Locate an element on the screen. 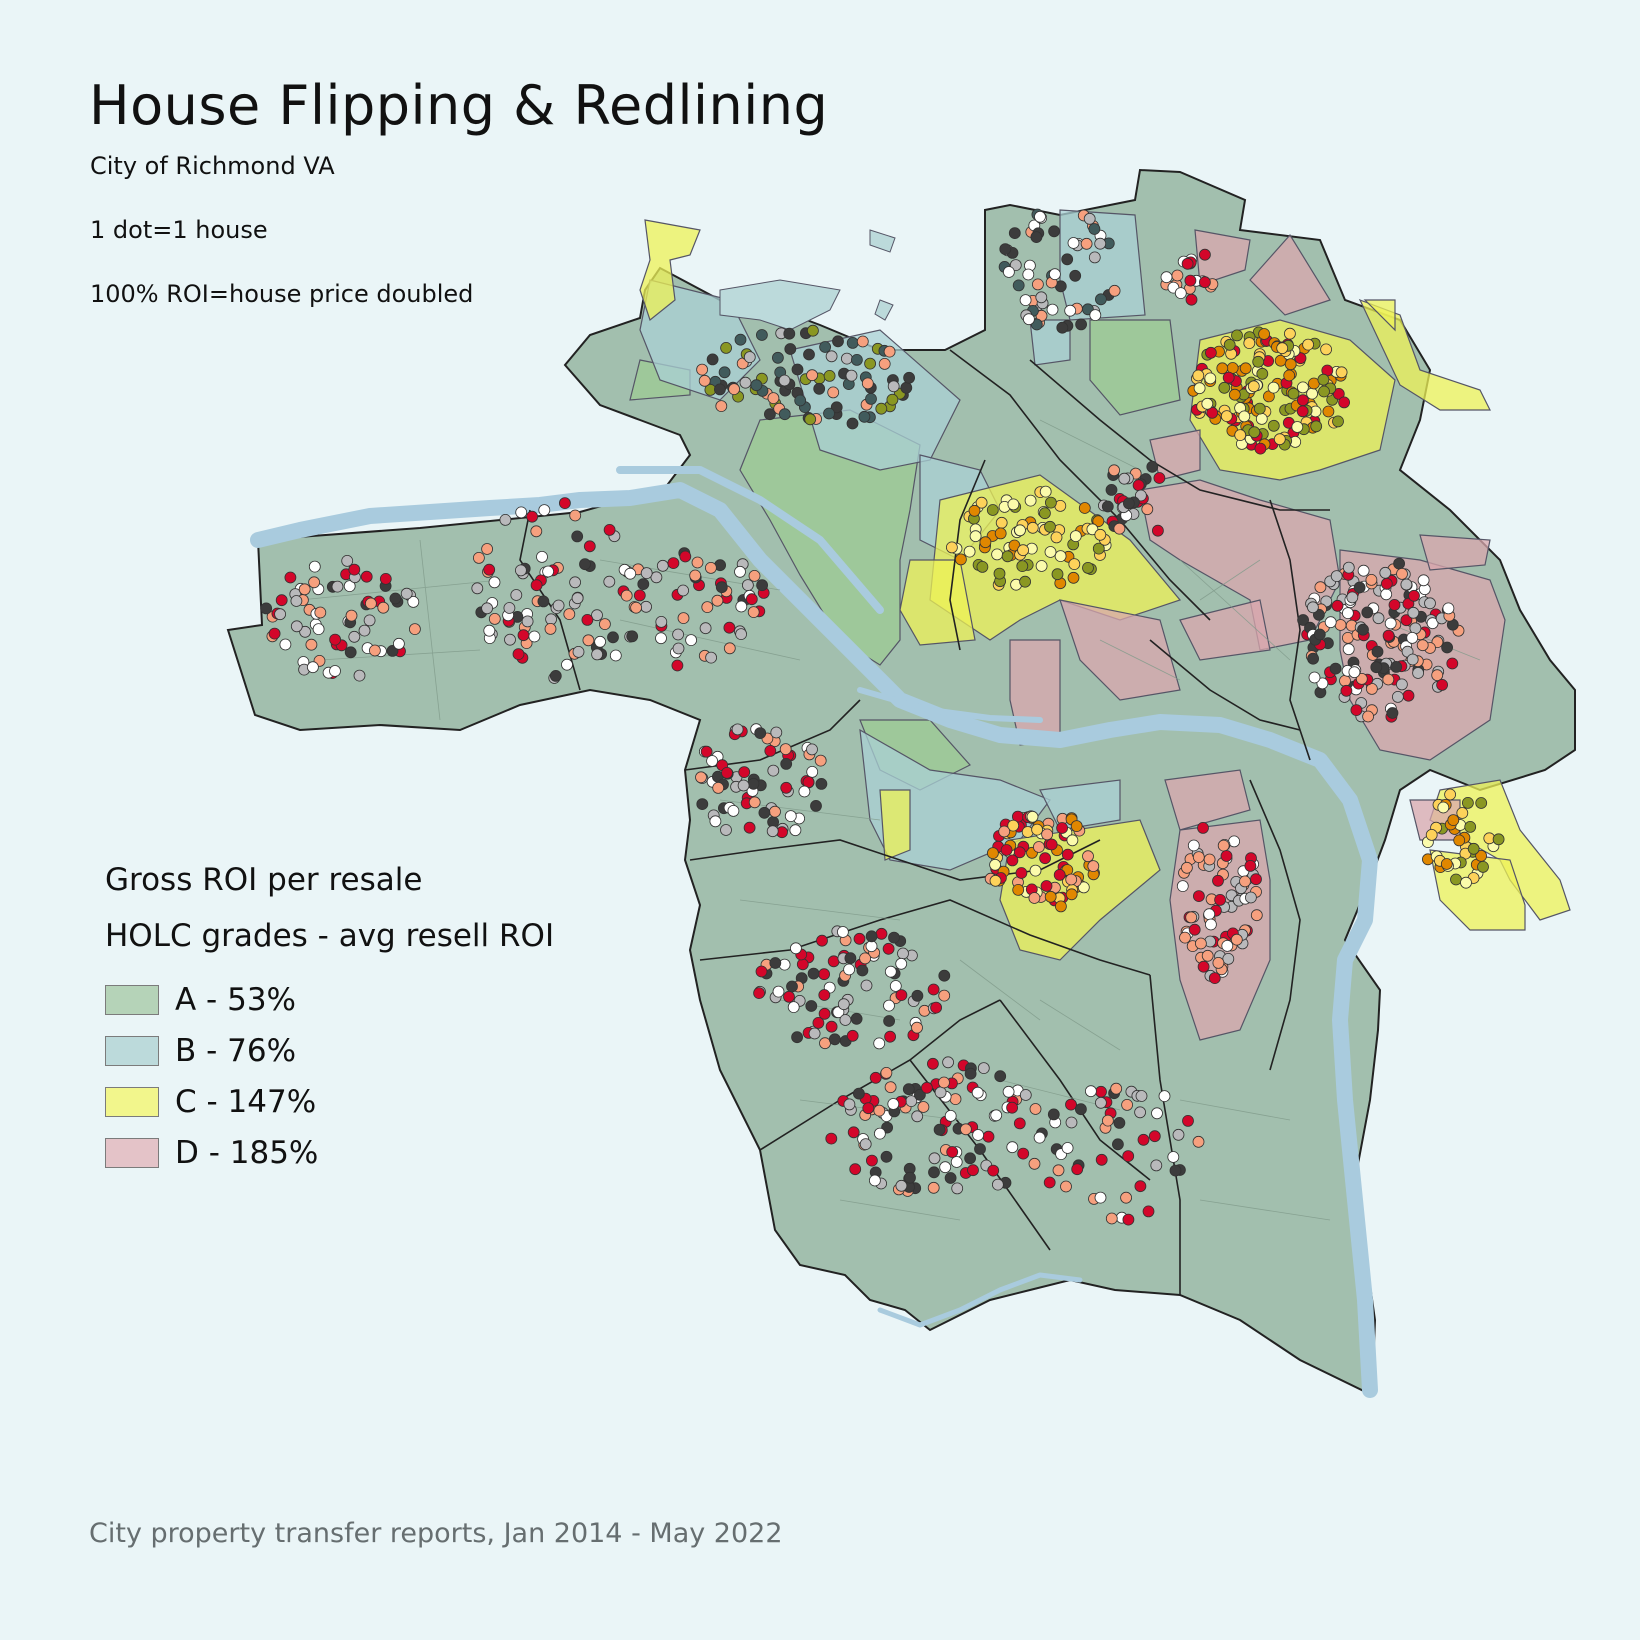  legend-swatch-d is located at coordinates (132, 1152).